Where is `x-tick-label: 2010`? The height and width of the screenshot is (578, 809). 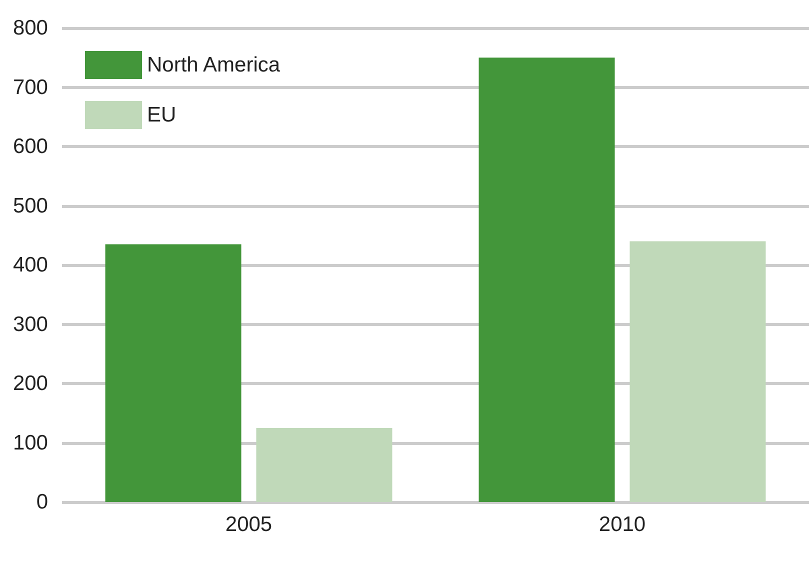
x-tick-label: 2010 is located at coordinates (622, 524).